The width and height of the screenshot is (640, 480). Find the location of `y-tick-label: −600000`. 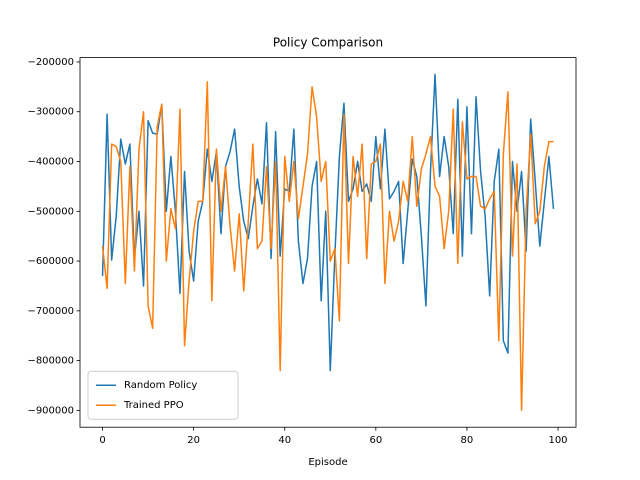

y-tick-label: −600000 is located at coordinates (50, 261).